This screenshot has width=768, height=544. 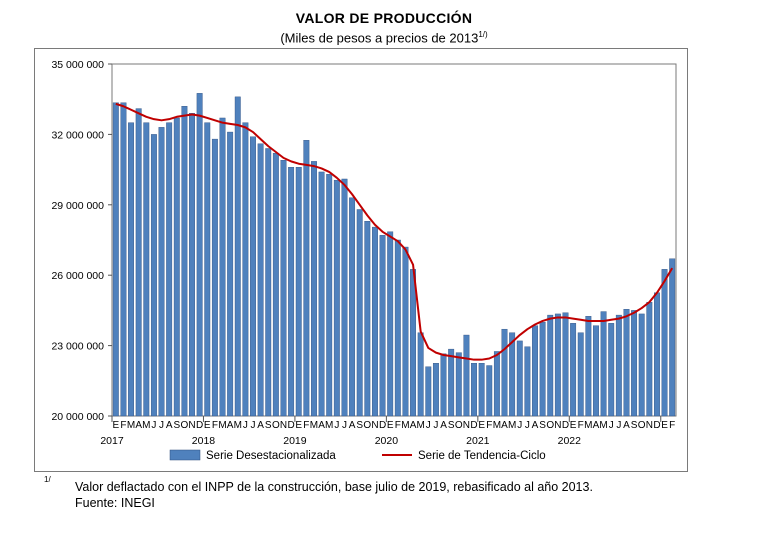 I want to click on y-tick-label: 26 000 000, so click(x=77, y=276).